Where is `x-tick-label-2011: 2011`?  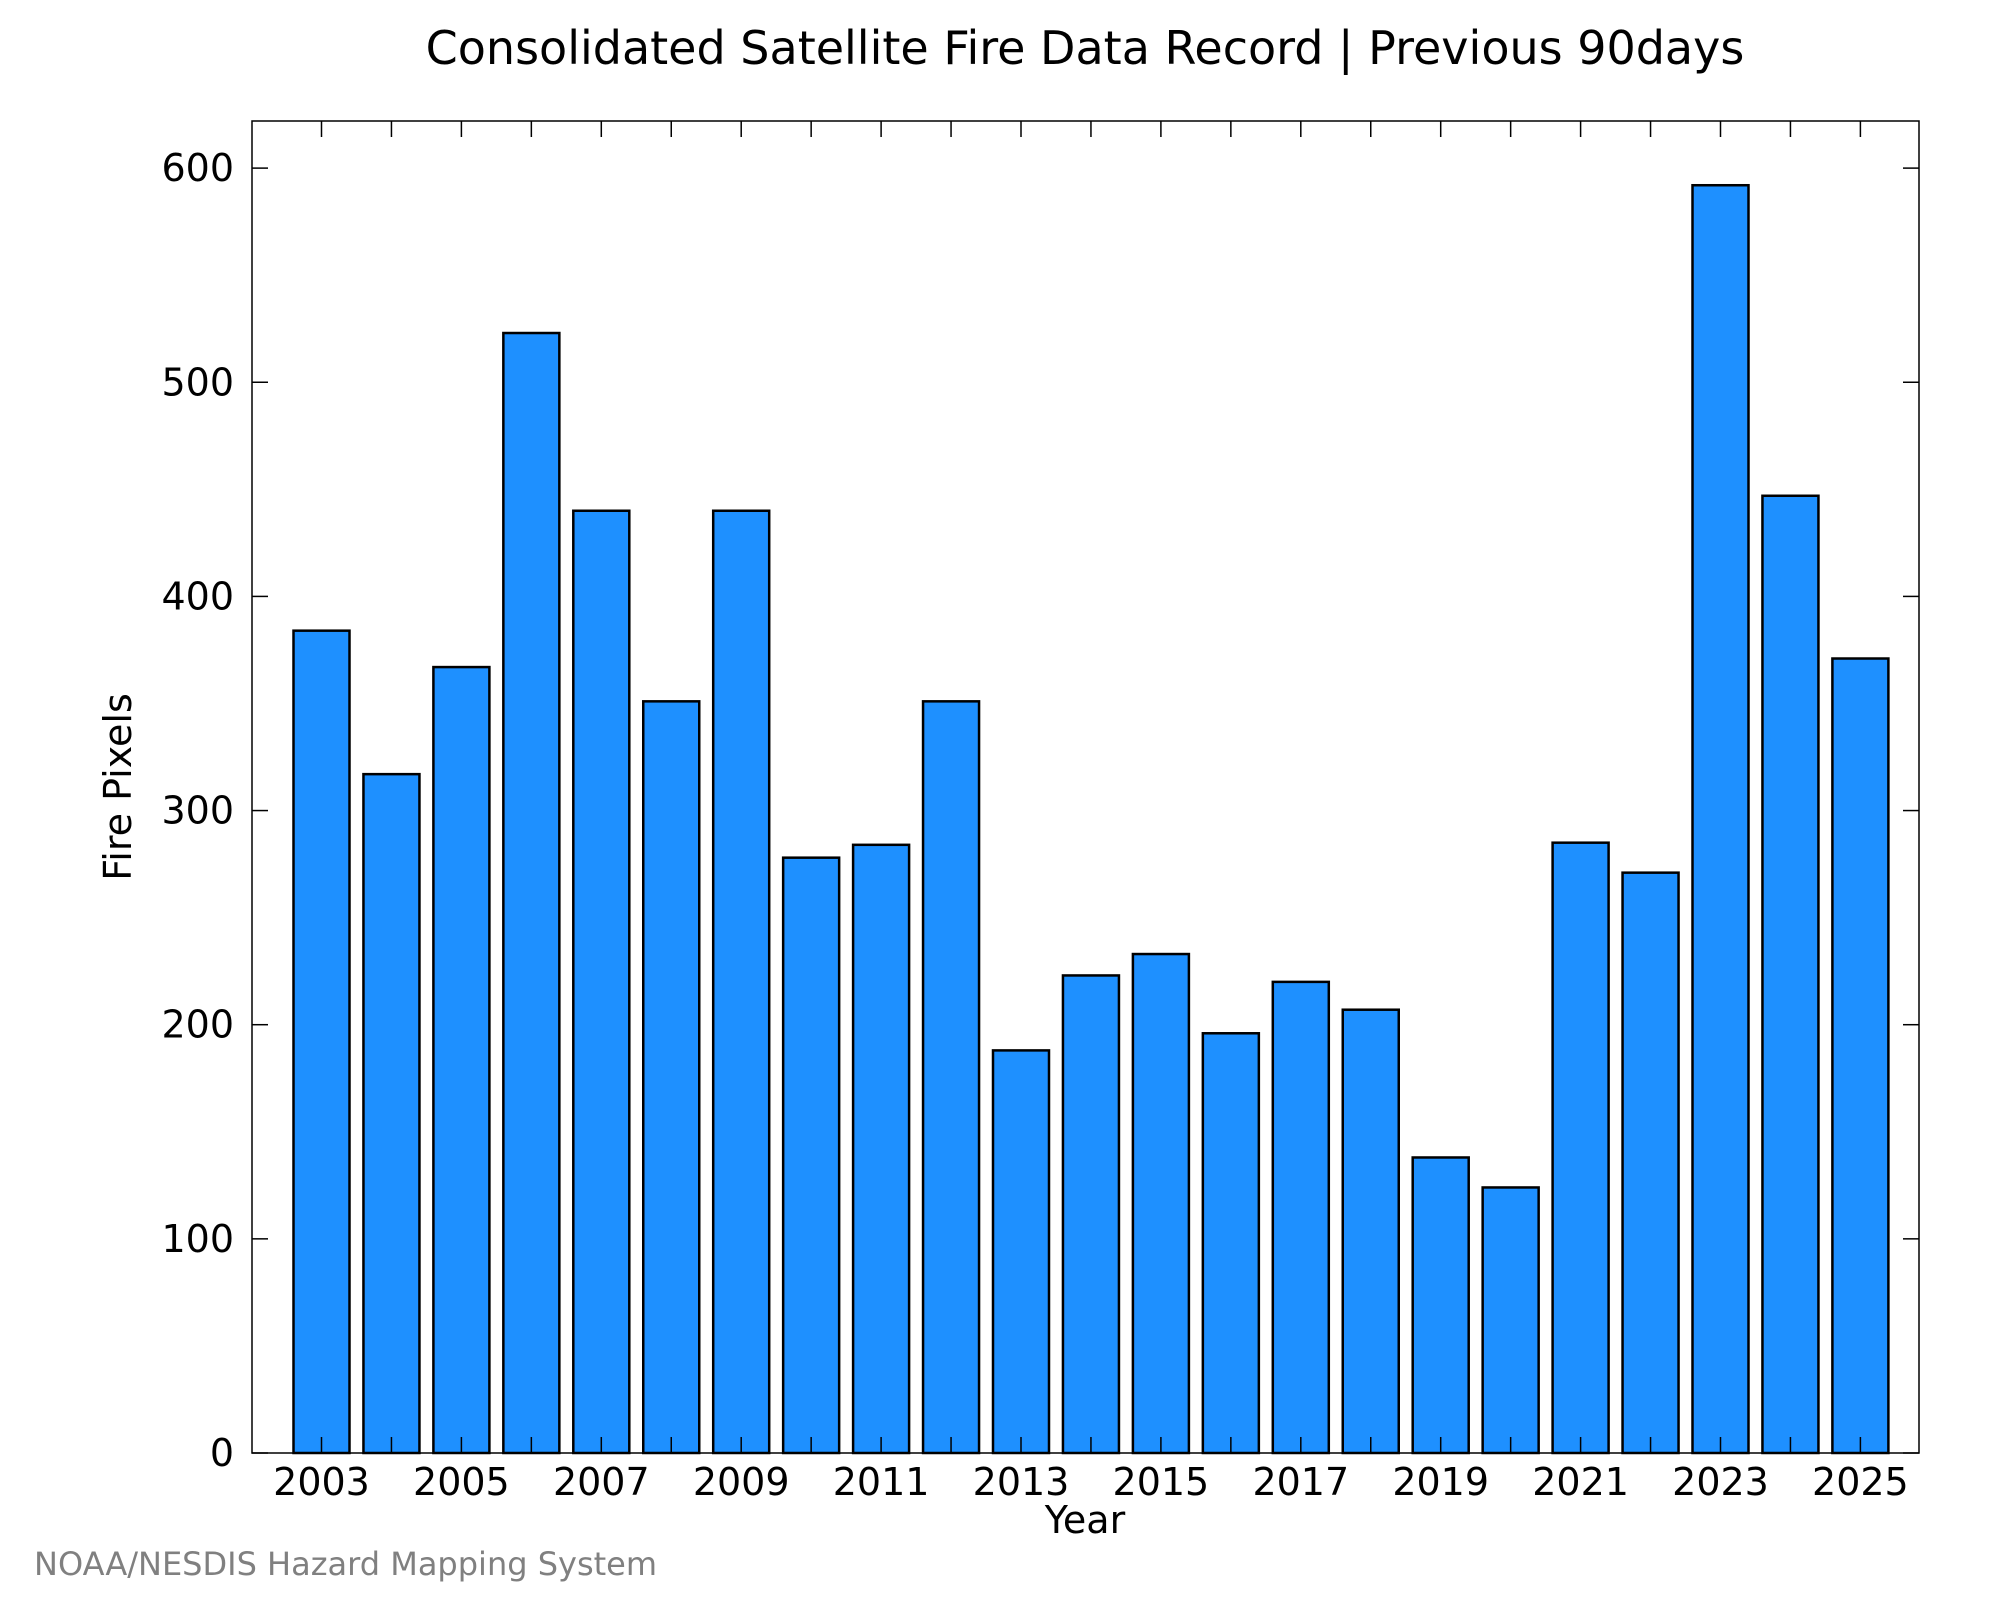
x-tick-label-2011: 2011 is located at coordinates (881, 1482).